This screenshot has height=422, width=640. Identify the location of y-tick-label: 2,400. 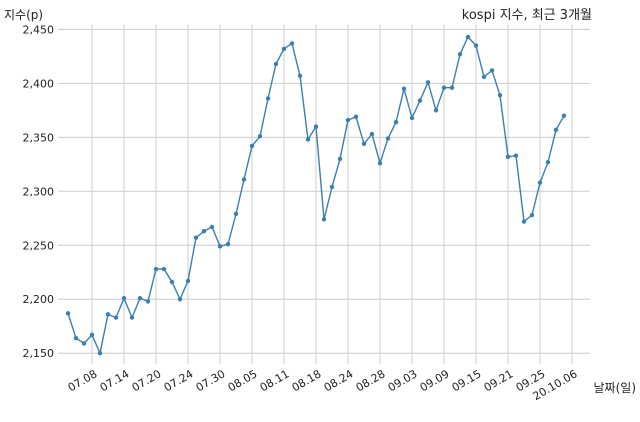
(39, 83).